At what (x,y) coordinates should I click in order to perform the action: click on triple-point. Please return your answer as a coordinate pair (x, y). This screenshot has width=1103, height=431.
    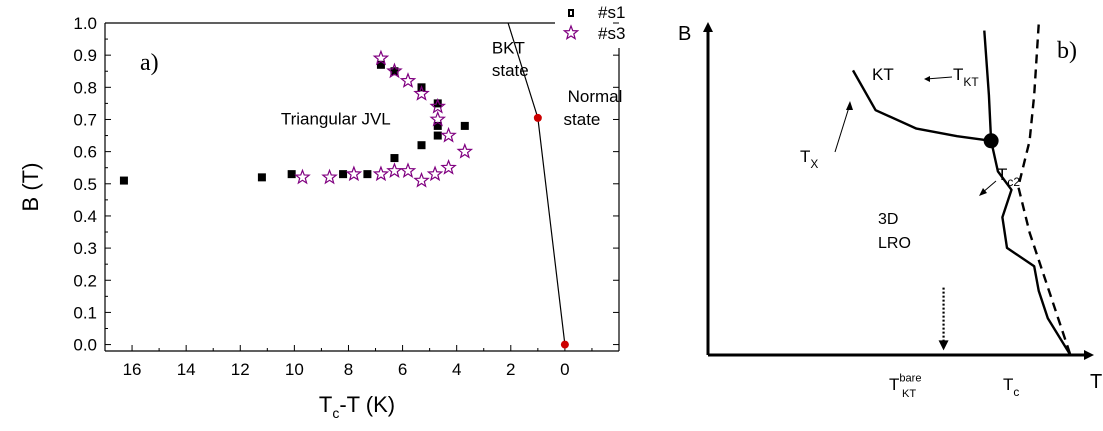
    Looking at the image, I should click on (991, 141).